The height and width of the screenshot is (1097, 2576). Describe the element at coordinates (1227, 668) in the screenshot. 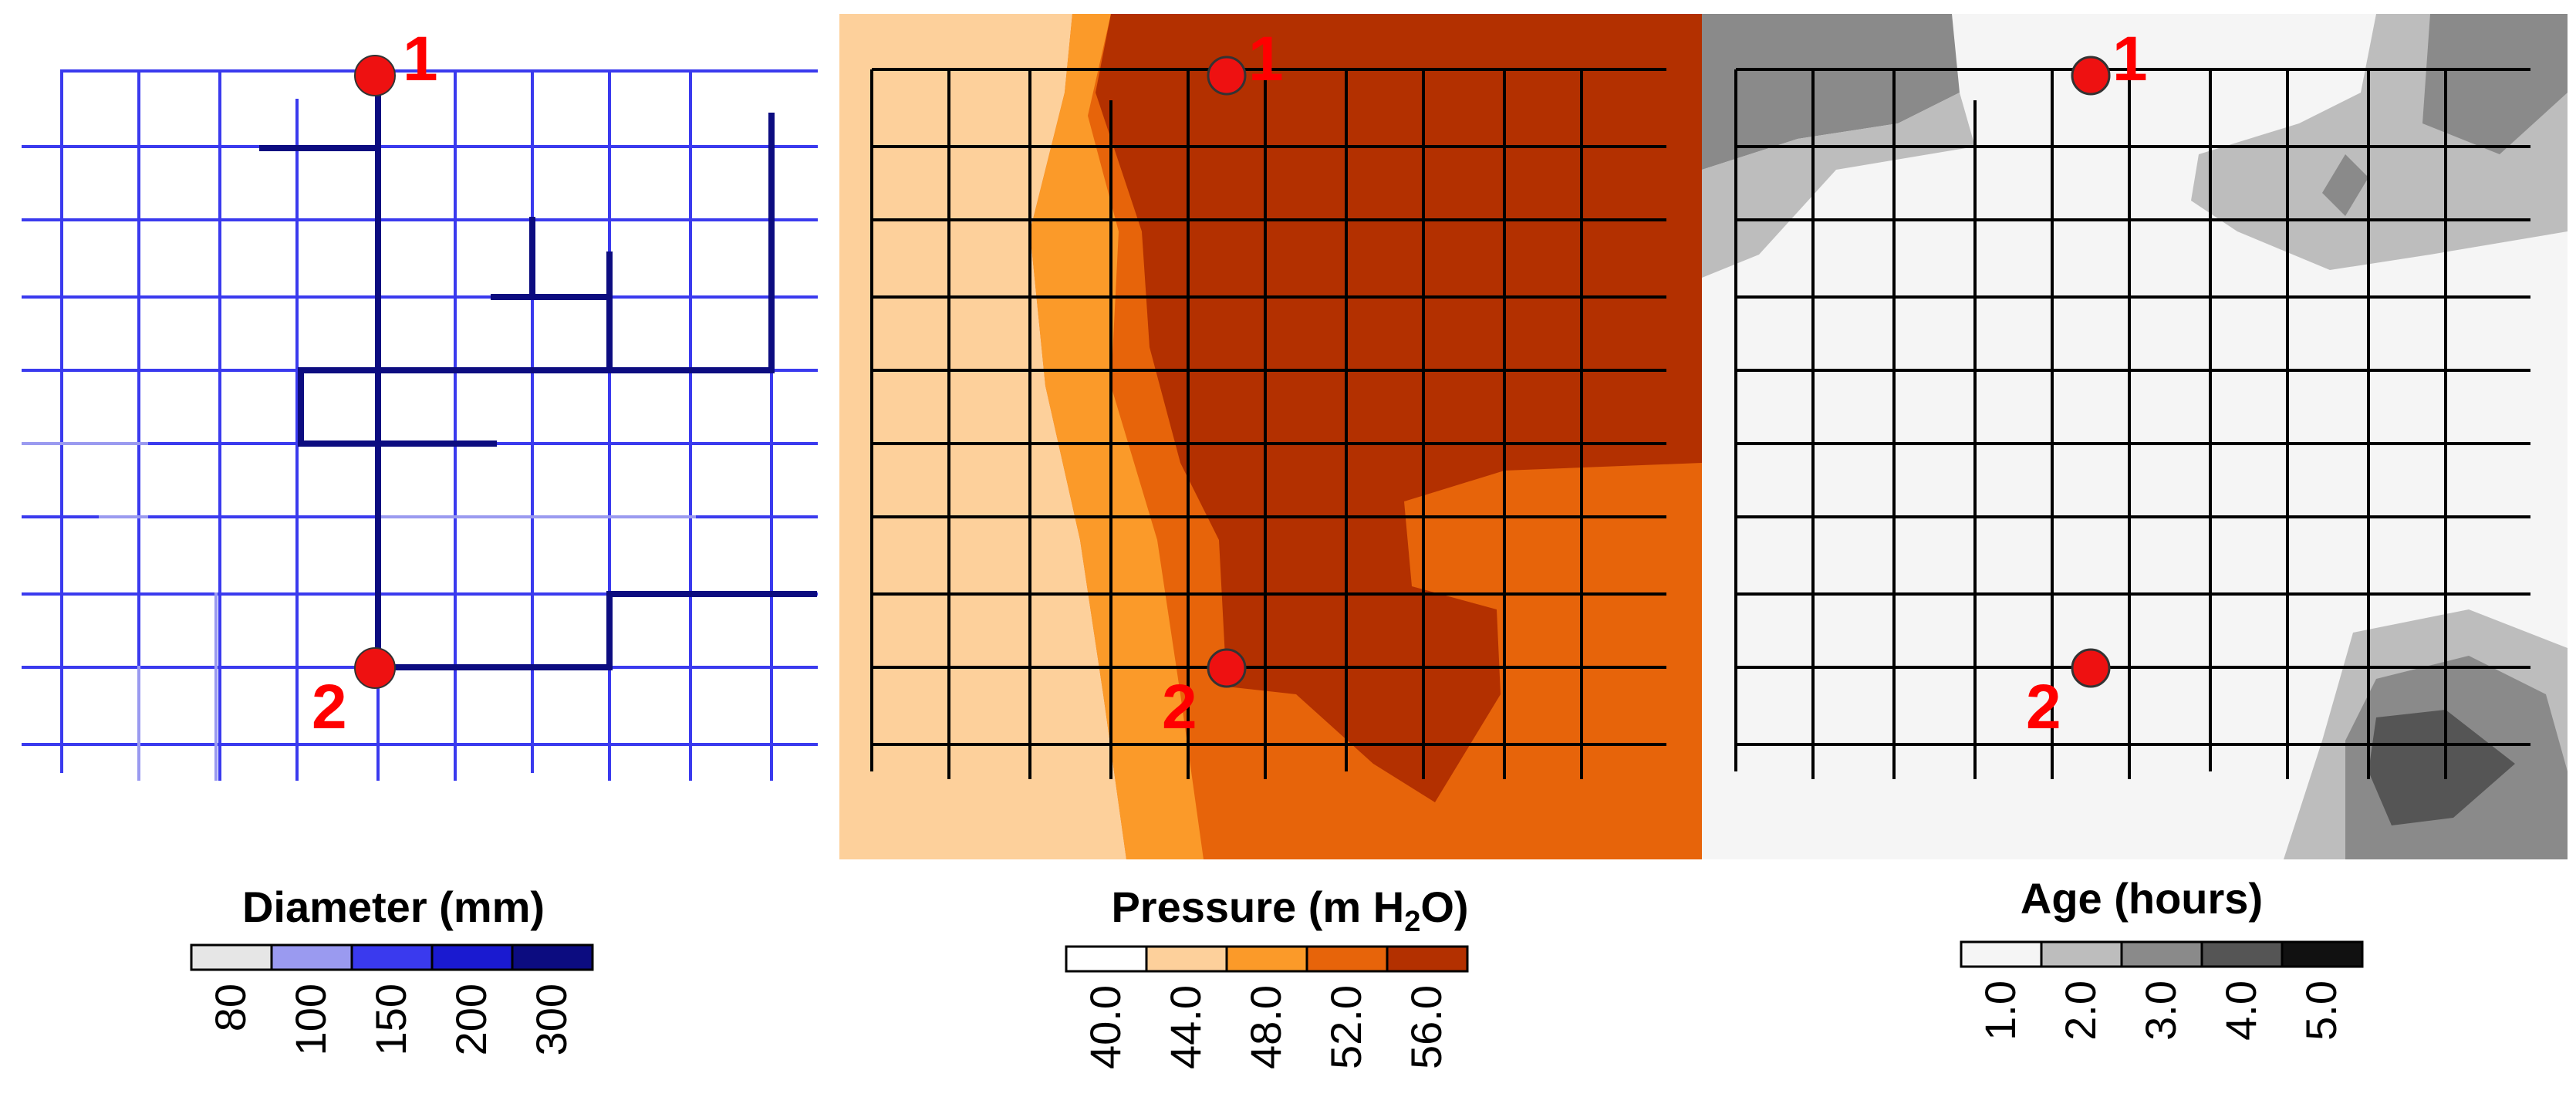

I see `node-2-marker-pressure` at that location.